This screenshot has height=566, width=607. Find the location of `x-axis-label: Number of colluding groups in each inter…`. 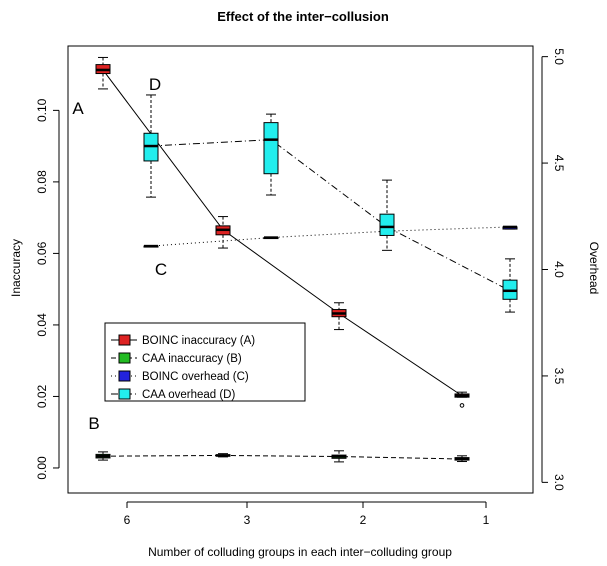

x-axis-label: Number of colluding groups in each inter… is located at coordinates (300, 552).